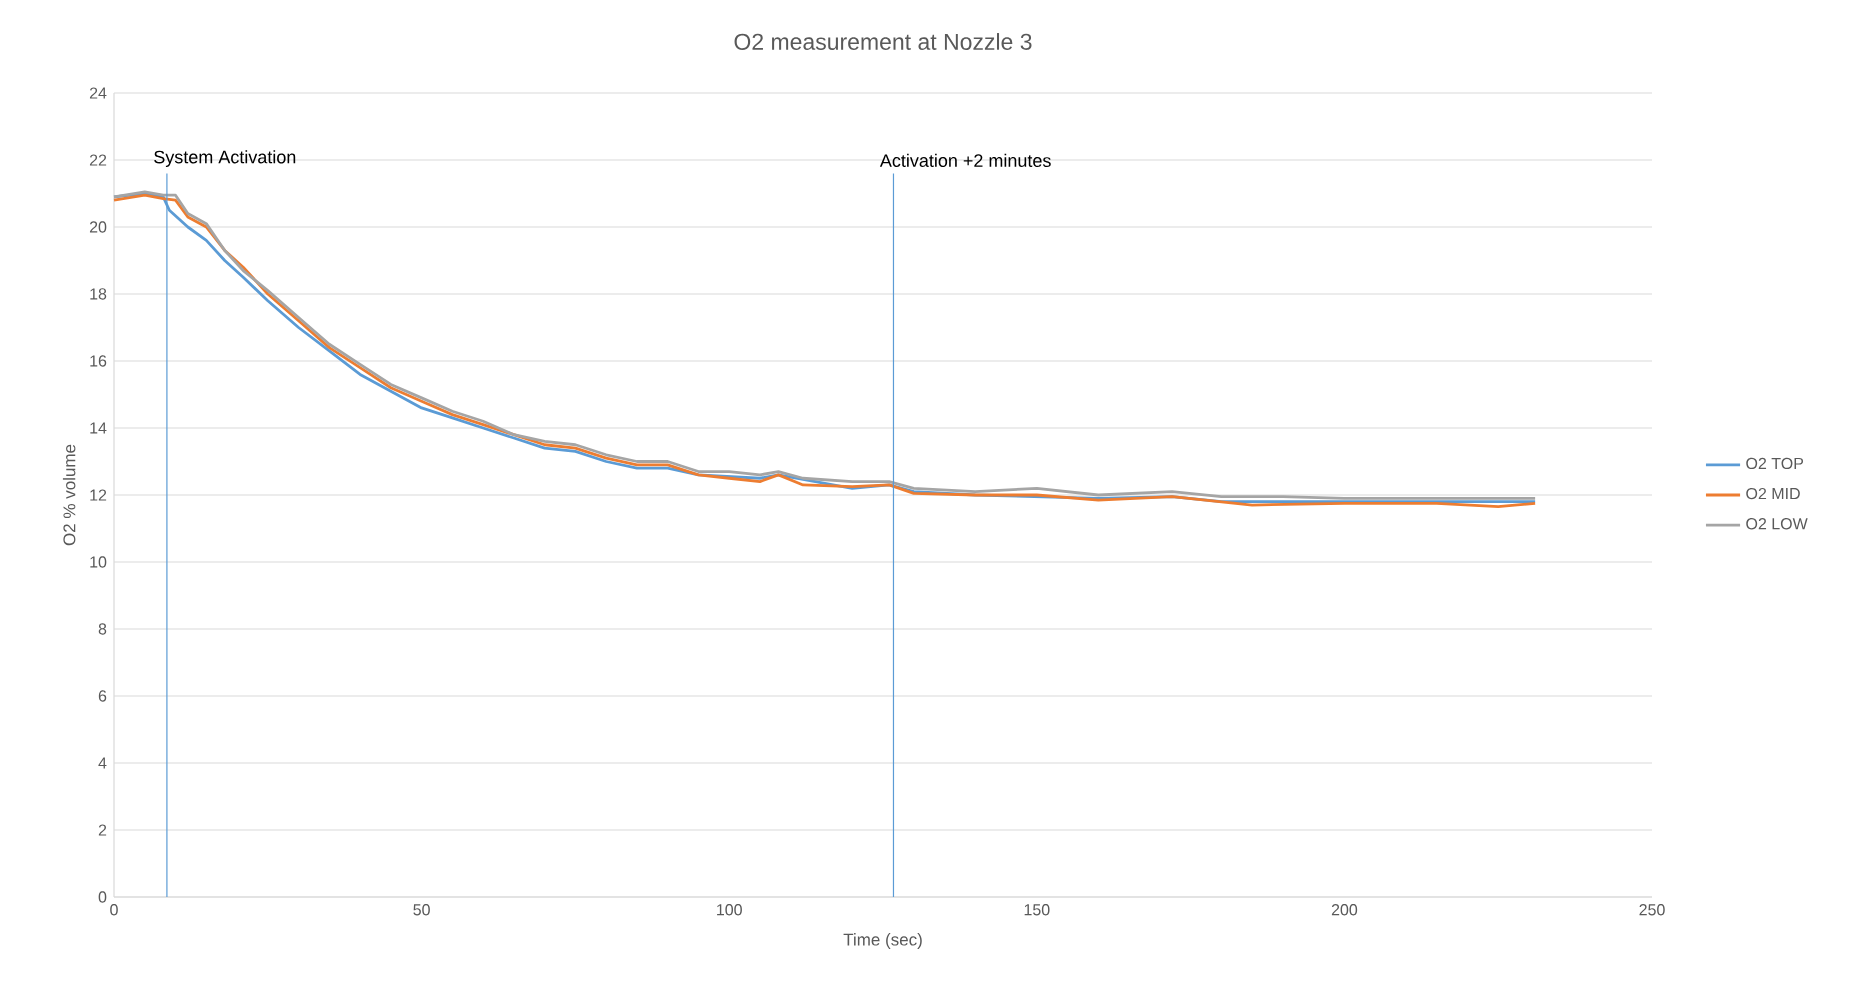  Describe the element at coordinates (98, 361) in the screenshot. I see `y-tick-label: 16` at that location.